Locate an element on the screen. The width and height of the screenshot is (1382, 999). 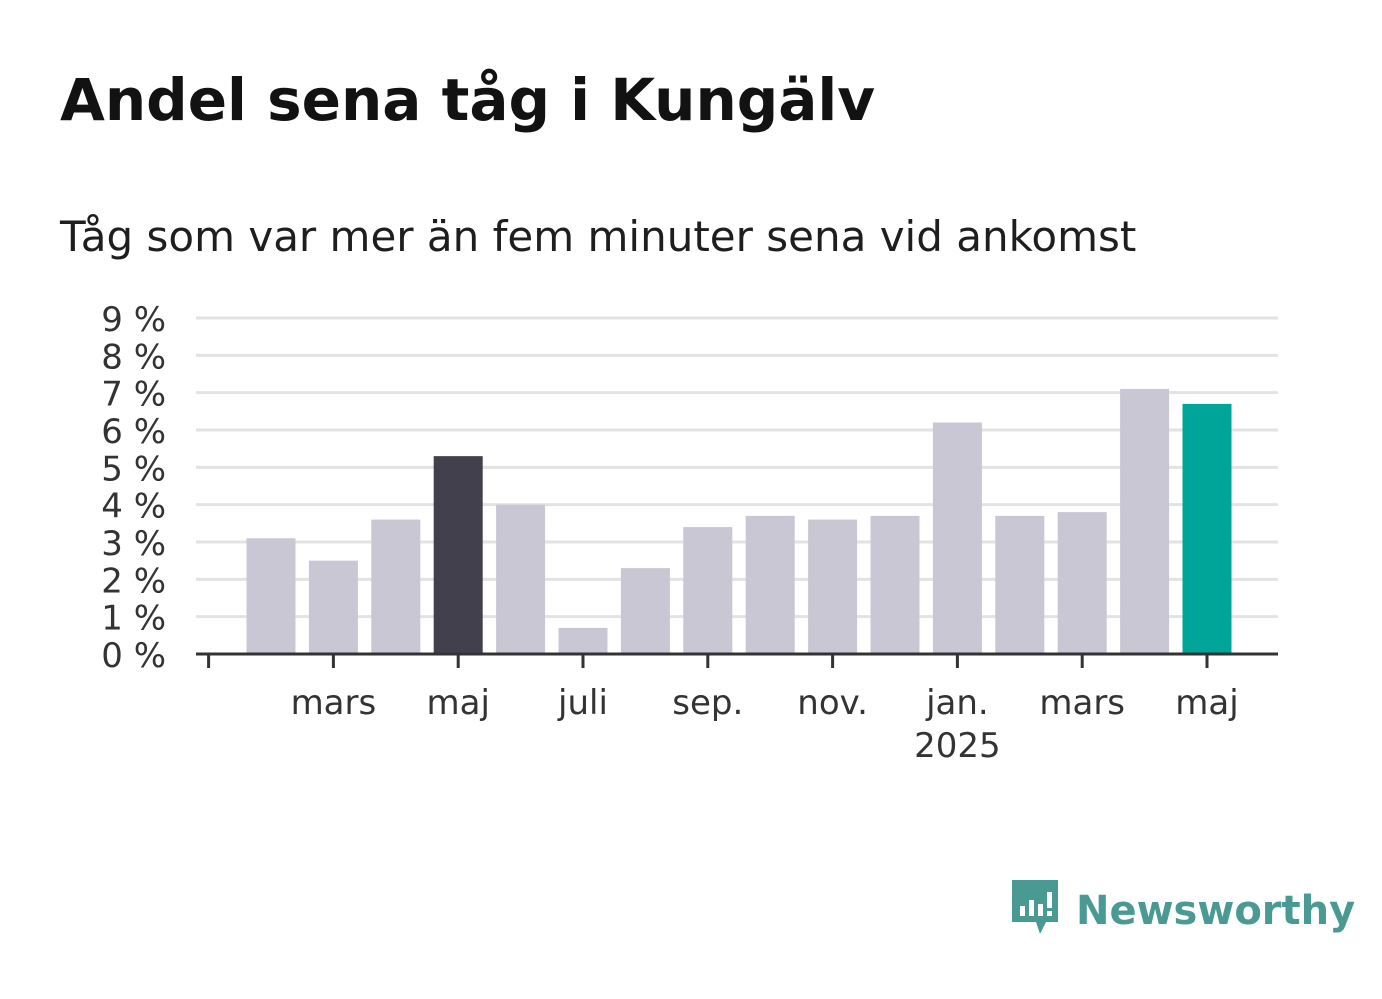
x-axis is located at coordinates (737, 660).